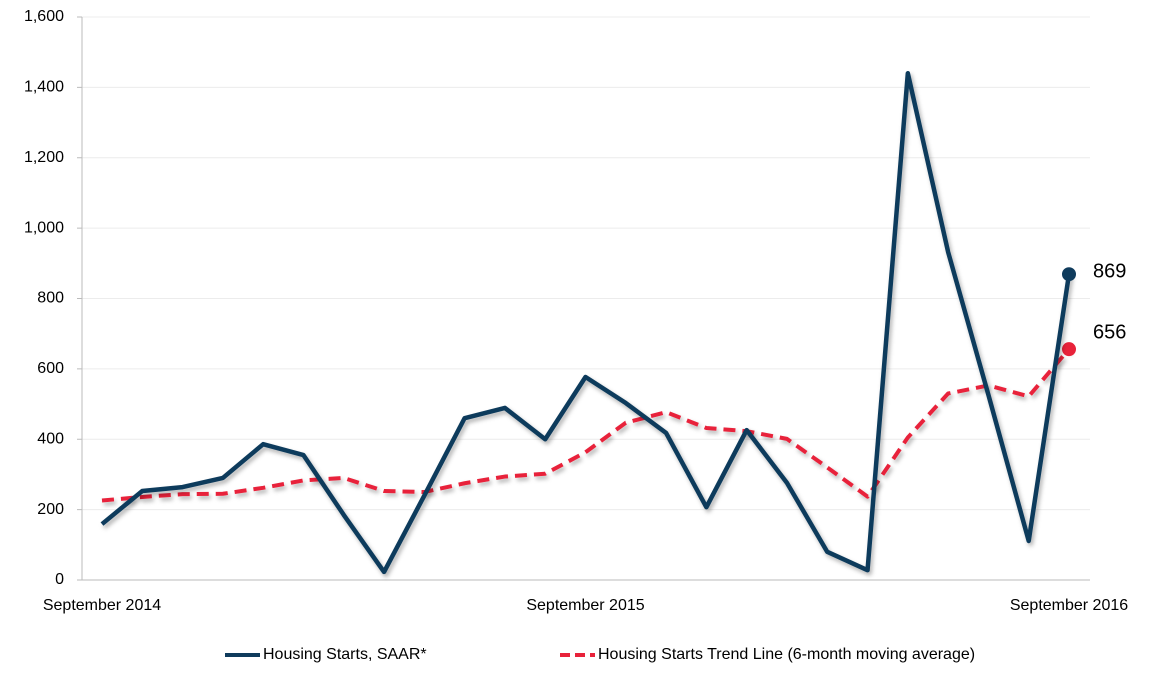  I want to click on x-tick-label: September 2016, so click(1069, 605).